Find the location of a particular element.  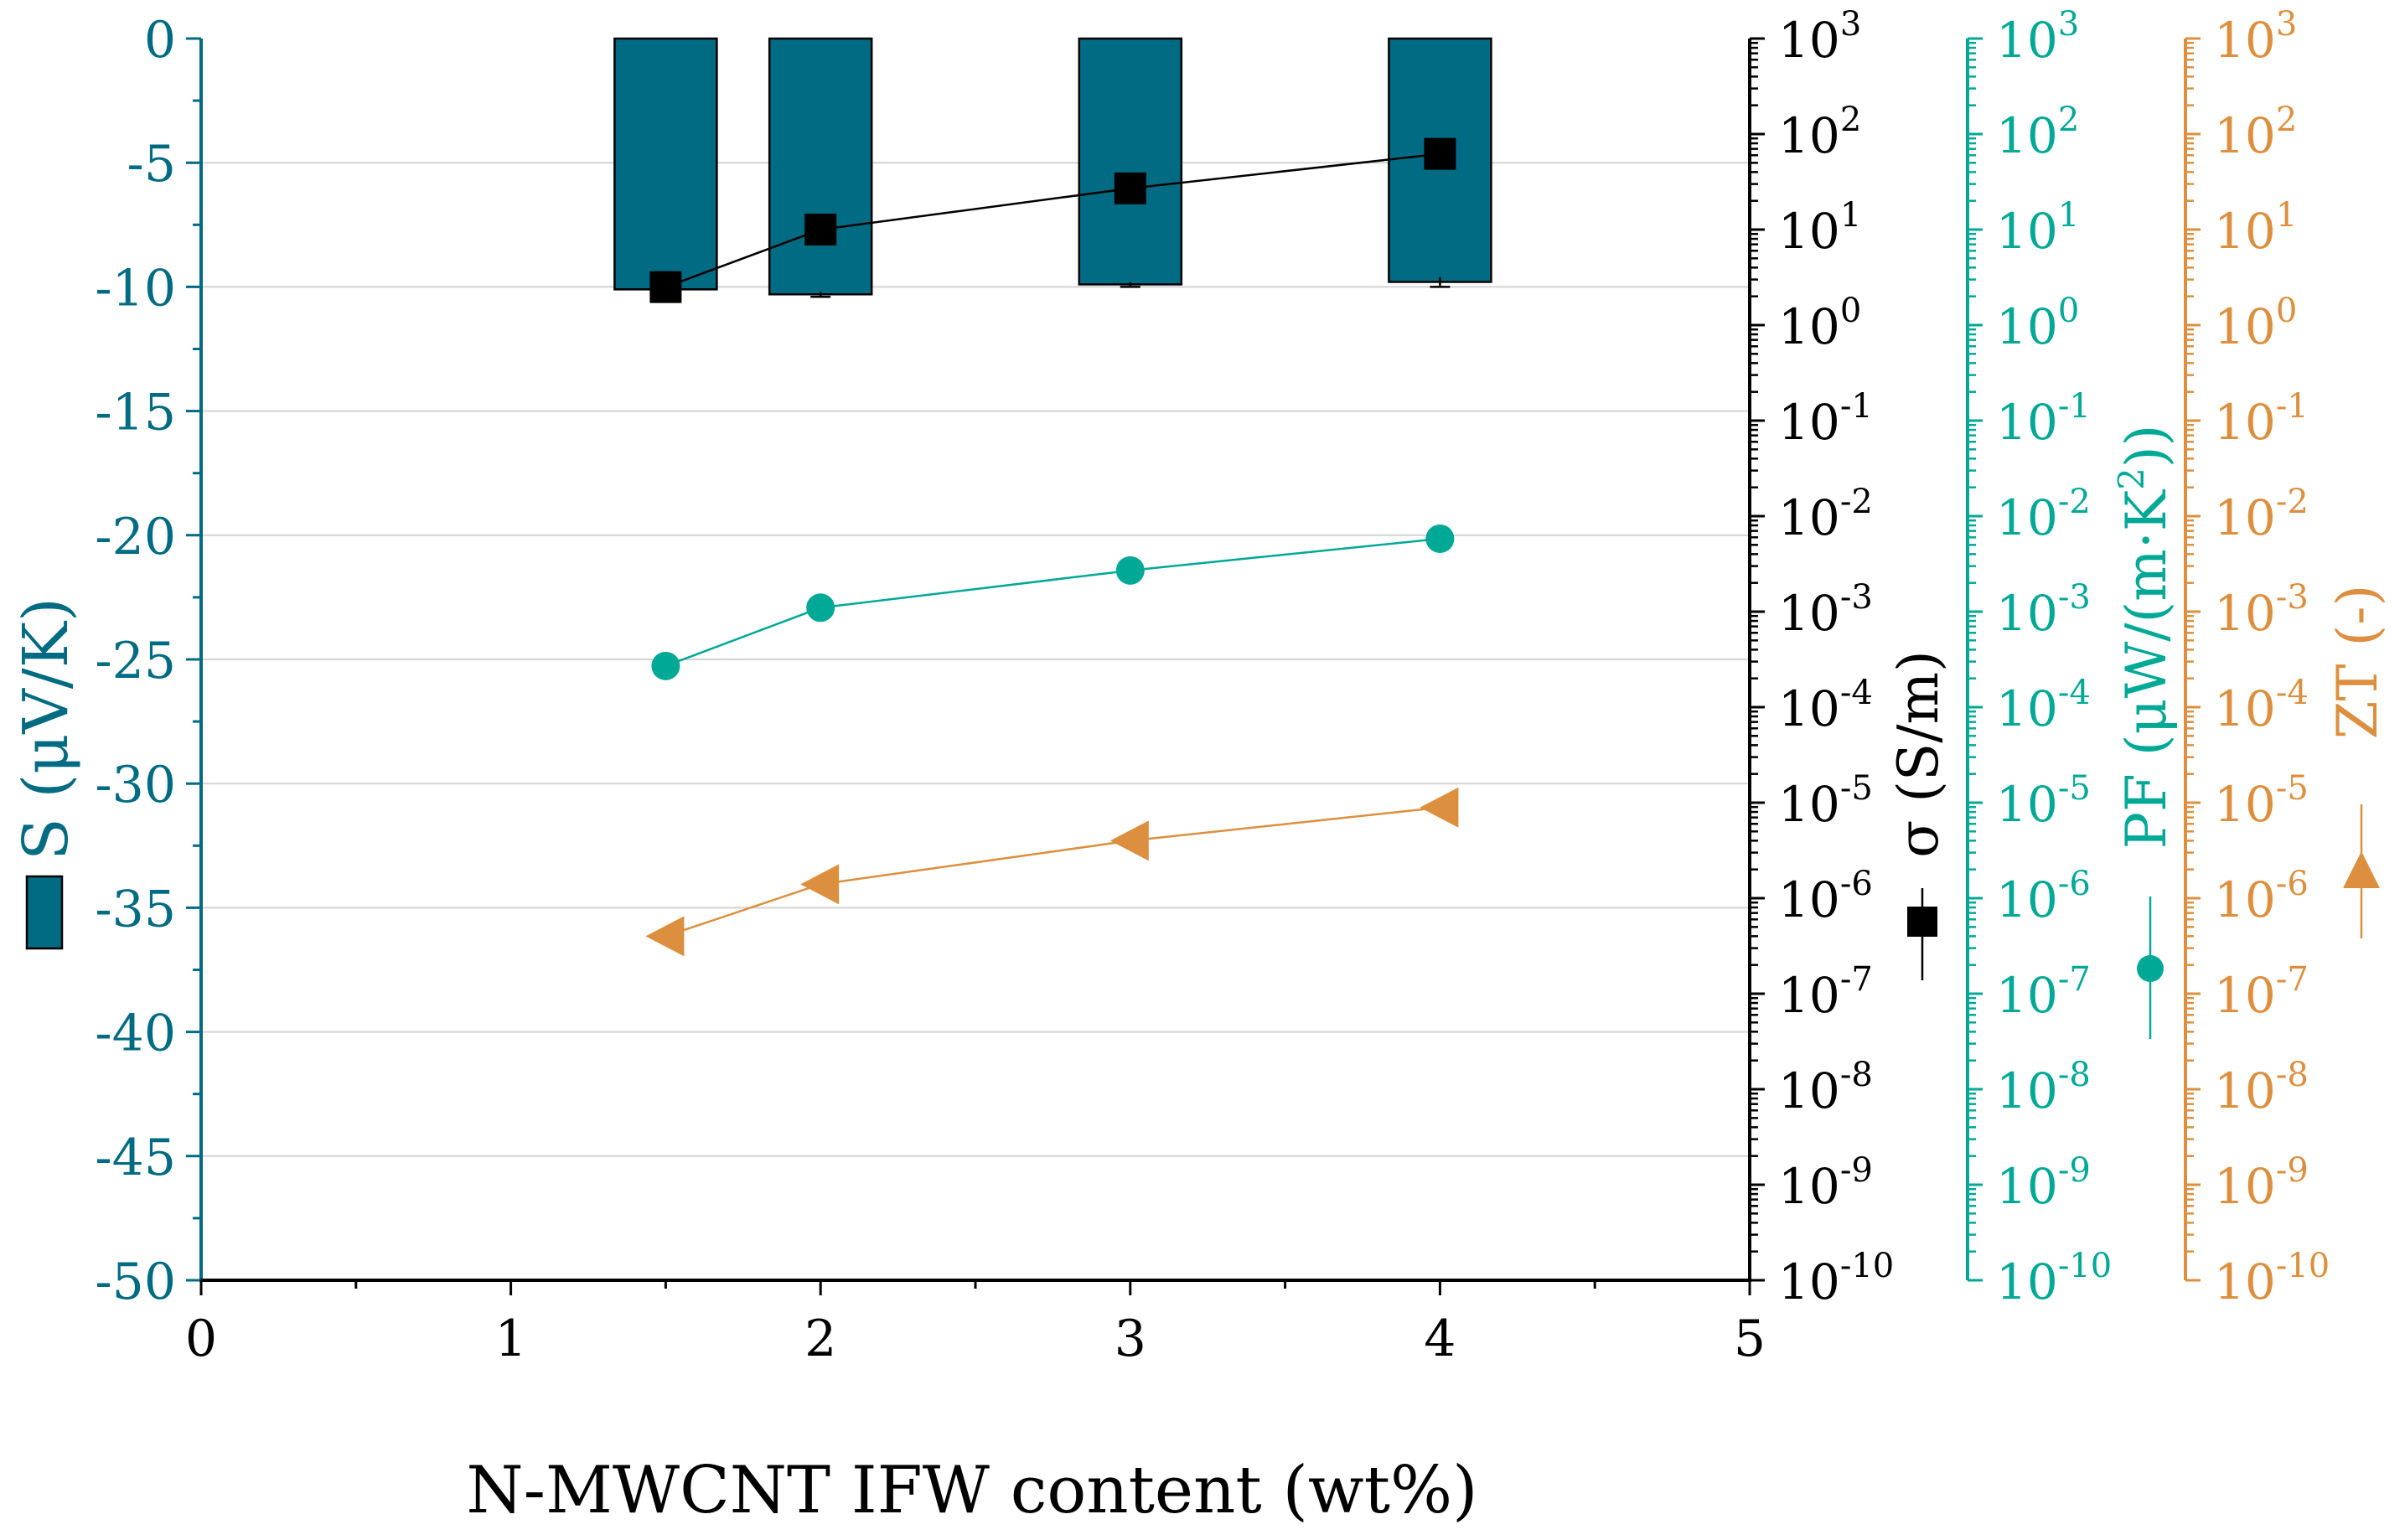

log-tick-label-pf: 10¹ is located at coordinates (2037, 228).